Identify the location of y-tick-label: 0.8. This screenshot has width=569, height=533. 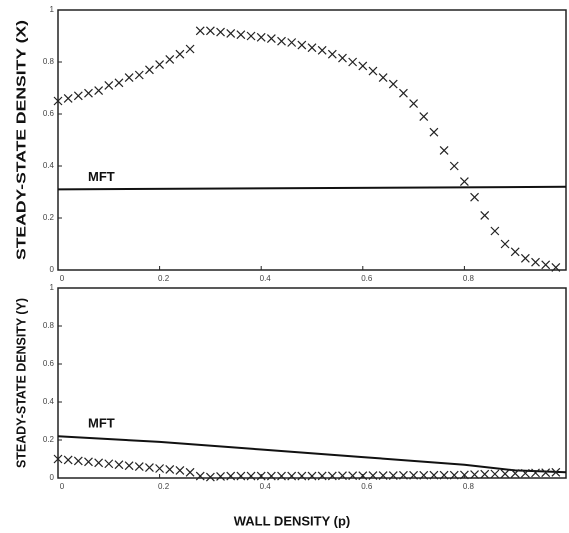
(49, 61).